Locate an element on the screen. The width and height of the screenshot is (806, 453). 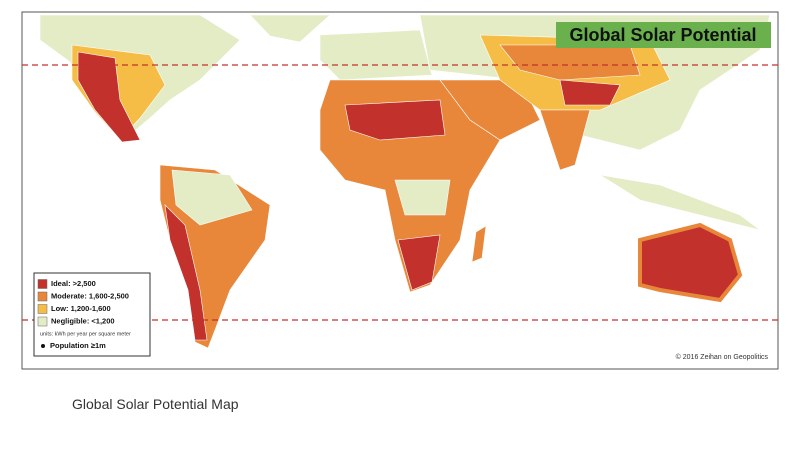
legend-population: Population ≥1m is located at coordinates (78, 345).